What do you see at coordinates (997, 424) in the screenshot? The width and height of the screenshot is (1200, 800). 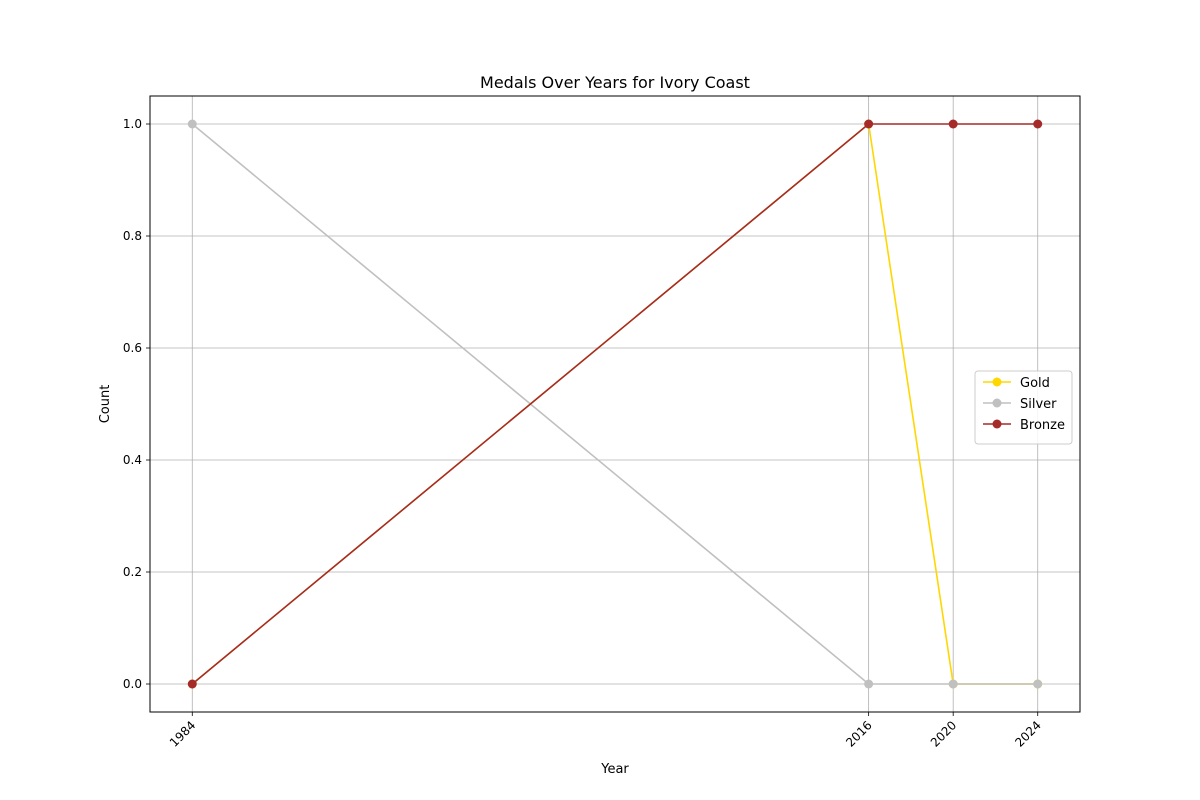 I see `bronze-legend-marker` at bounding box center [997, 424].